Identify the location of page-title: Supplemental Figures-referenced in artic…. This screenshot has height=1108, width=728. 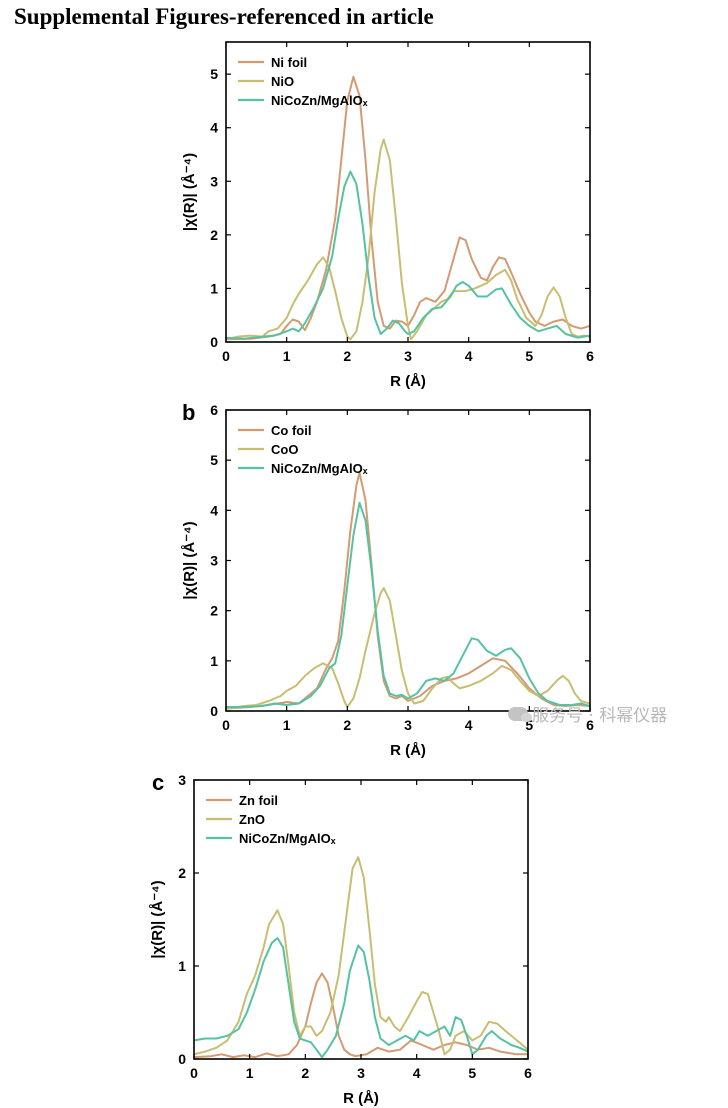
(224, 16).